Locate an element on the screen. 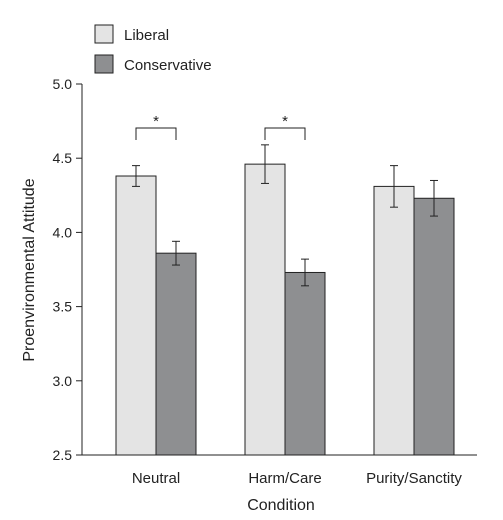 This screenshot has height=520, width=503. x-labels-group: Neutral Harm/Care Purity/Sanctity is located at coordinates (297, 478).